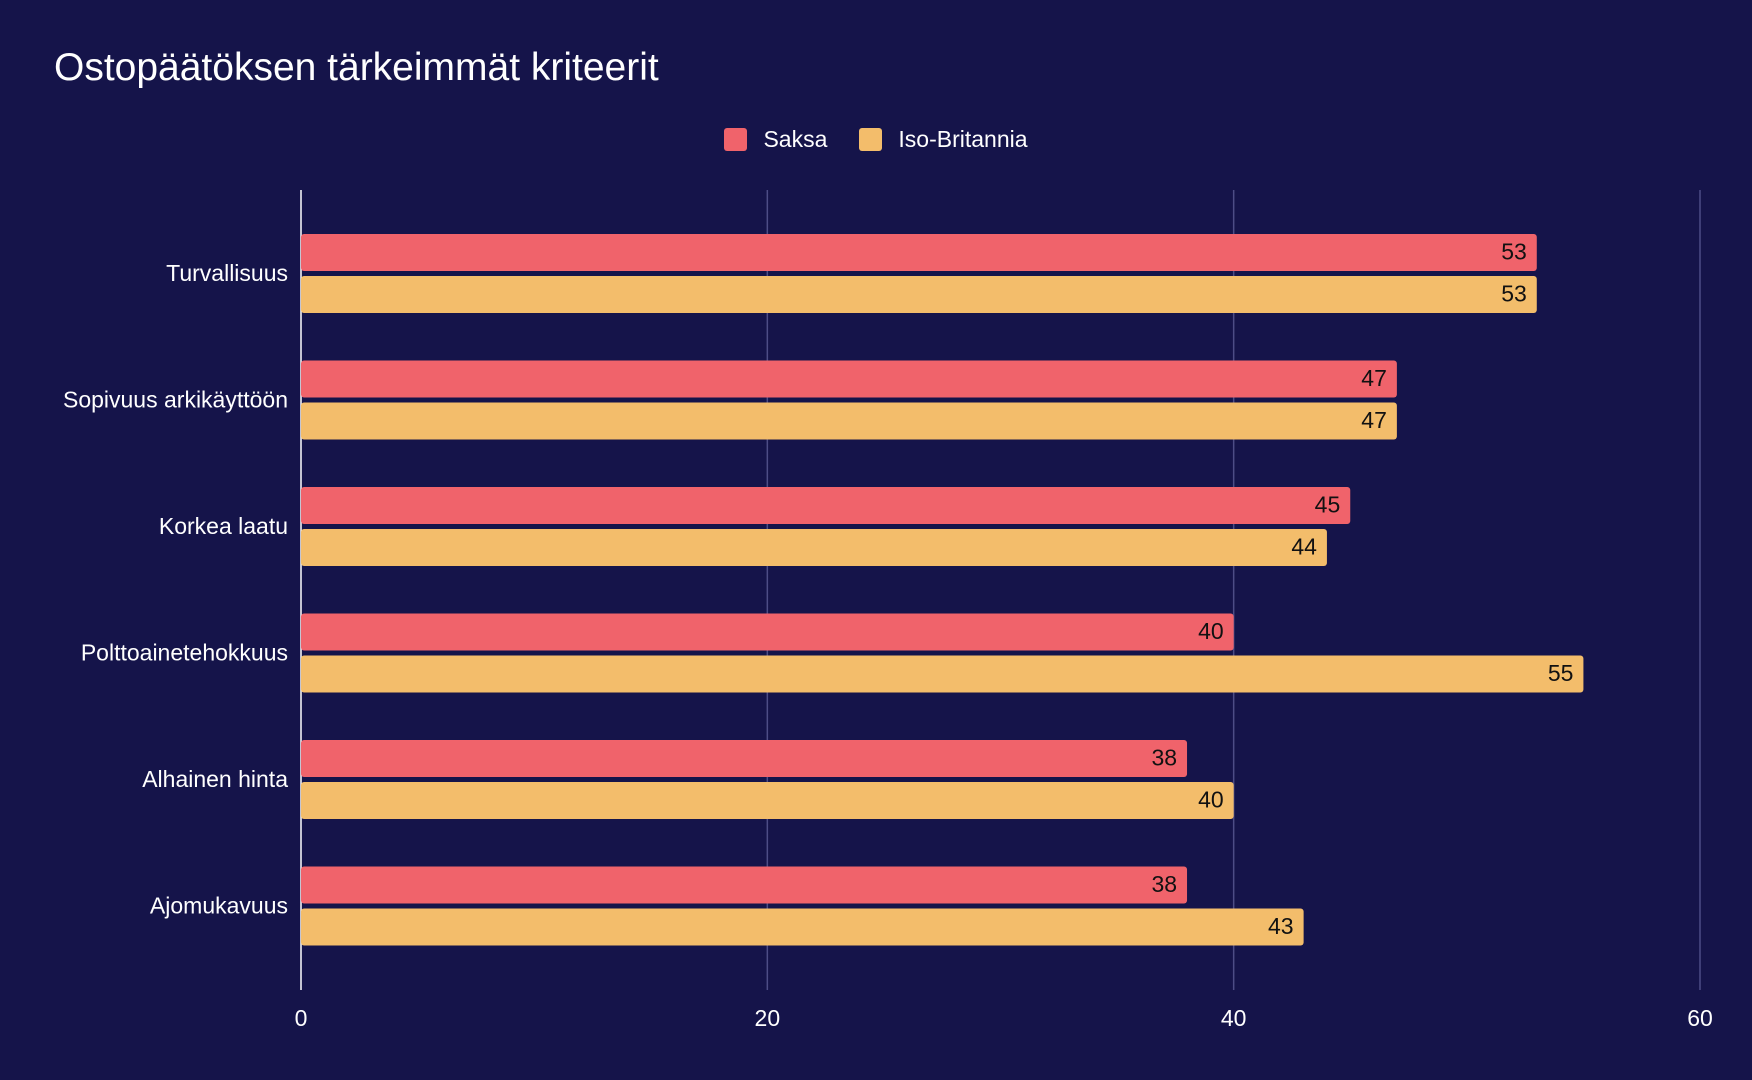 The height and width of the screenshot is (1080, 1752). Describe the element at coordinates (301, 1018) in the screenshot. I see `x-tick-label-0: 0` at that location.